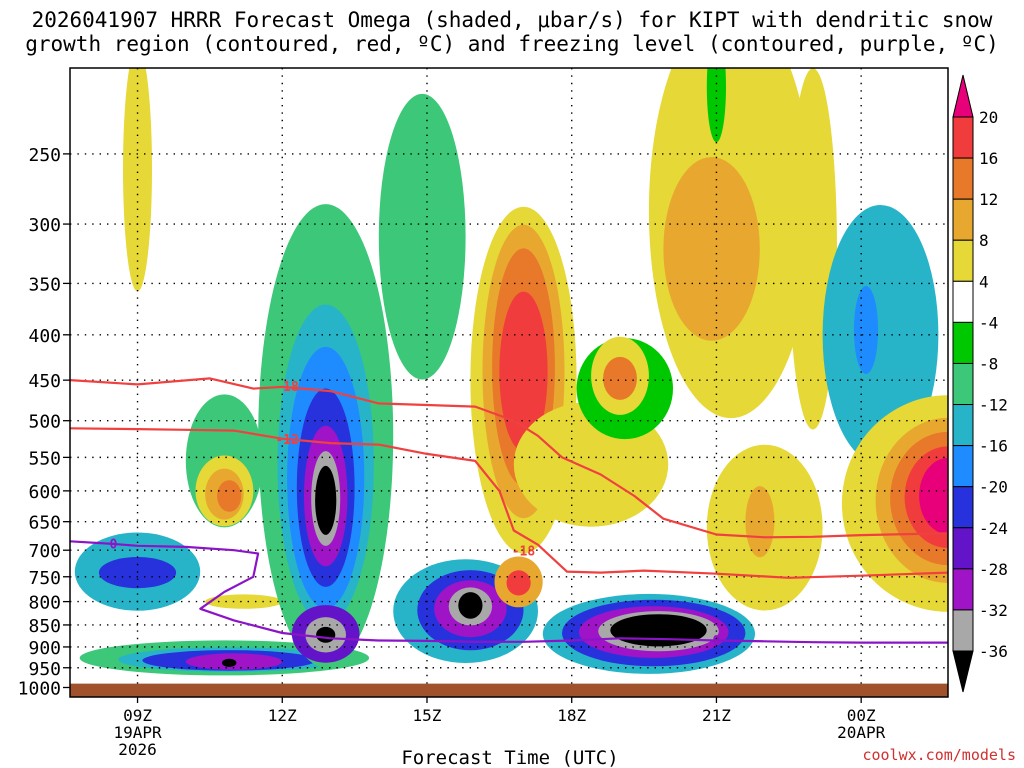 The height and width of the screenshot is (768, 1024). I want to click on x-tick-label: 12Z, so click(282, 715).